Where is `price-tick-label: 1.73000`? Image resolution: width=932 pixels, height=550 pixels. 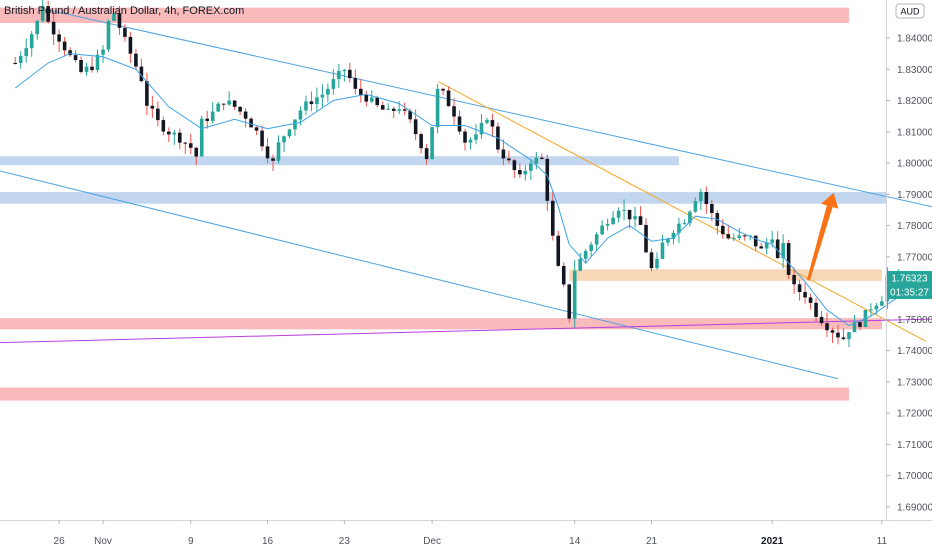 price-tick-label: 1.73000 is located at coordinates (914, 382).